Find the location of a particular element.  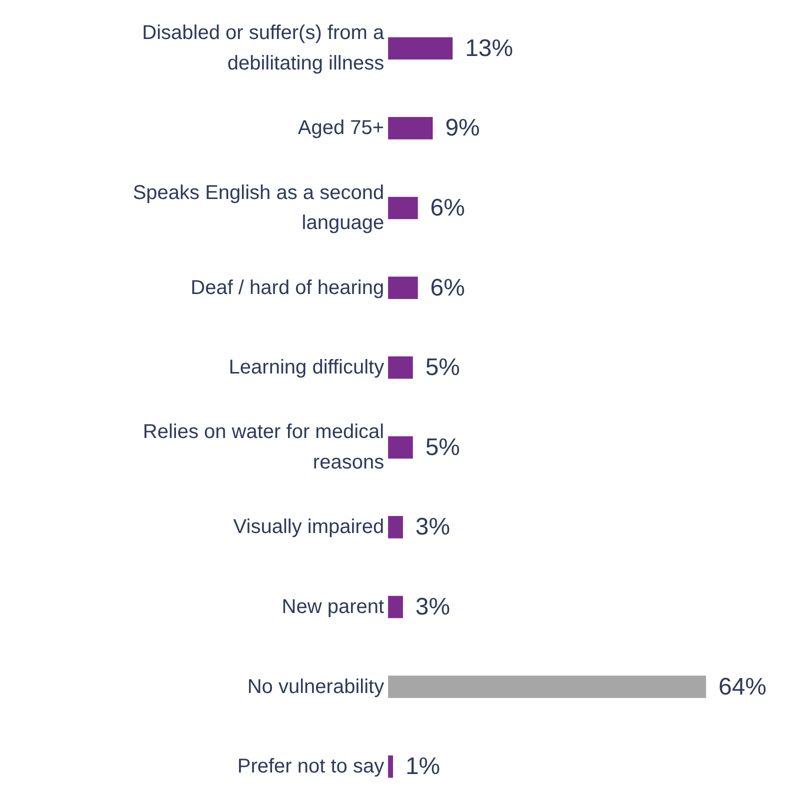

y-tick-label: Aged 75+ is located at coordinates (341, 128).